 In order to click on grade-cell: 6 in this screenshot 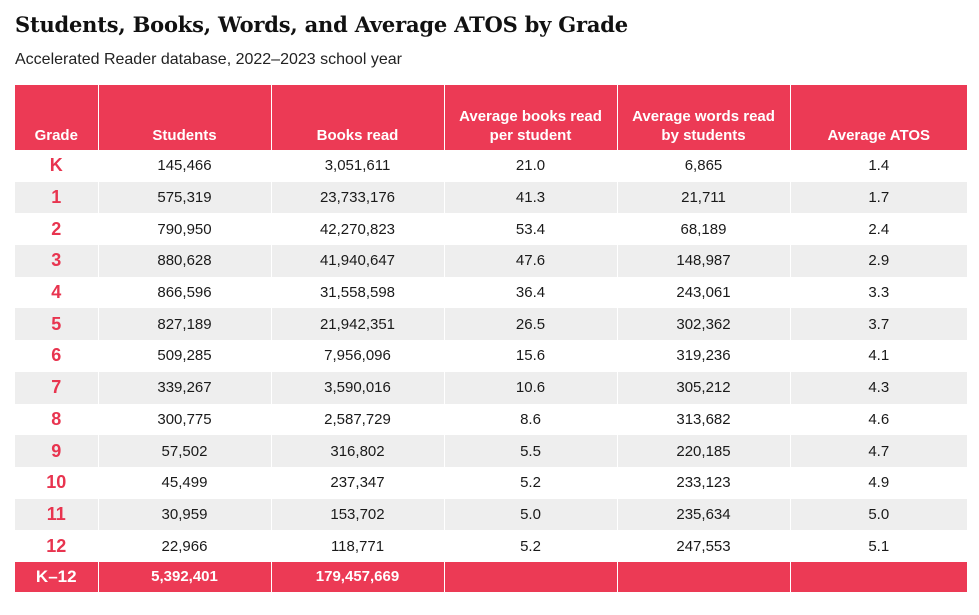, I will do `click(56, 356)`.